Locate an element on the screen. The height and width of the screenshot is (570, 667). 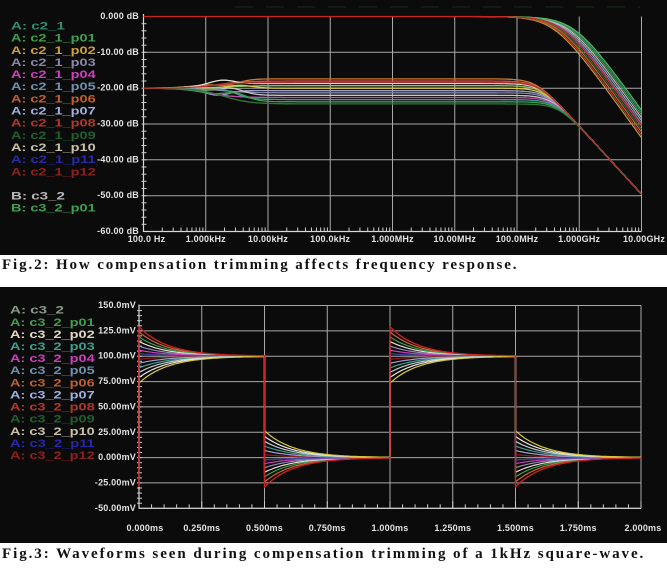
svg-text: 1.250ms is located at coordinates (452, 528).